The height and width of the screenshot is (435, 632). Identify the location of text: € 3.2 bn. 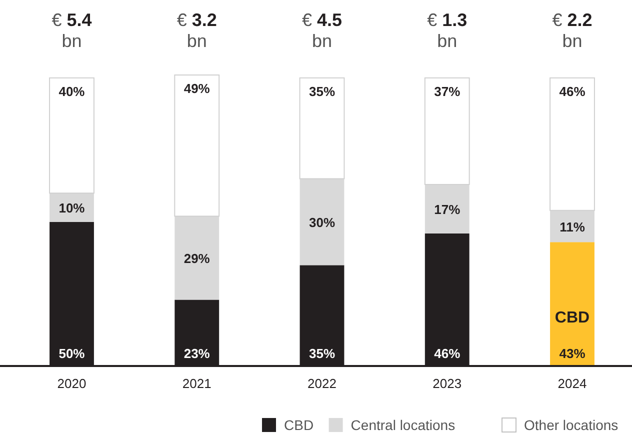
(196, 30).